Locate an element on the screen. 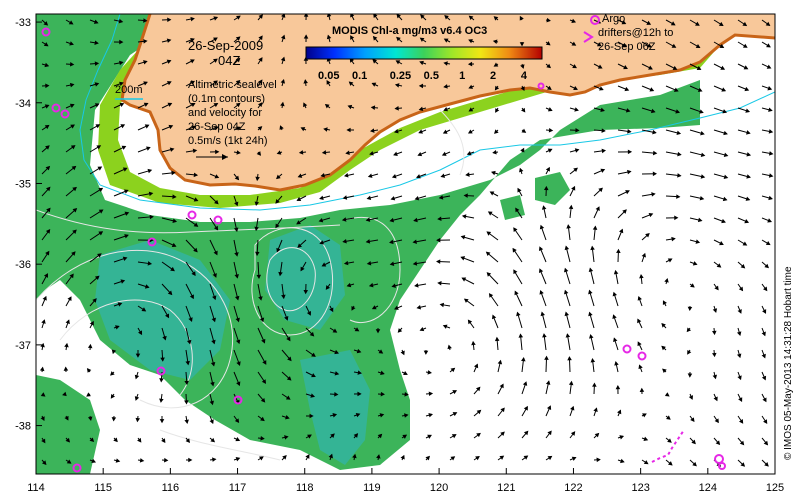 The width and height of the screenshot is (800, 500). colorbar-ticks: 0.05 0.1 0.25 0.5 1 2 4 is located at coordinates (423, 76).